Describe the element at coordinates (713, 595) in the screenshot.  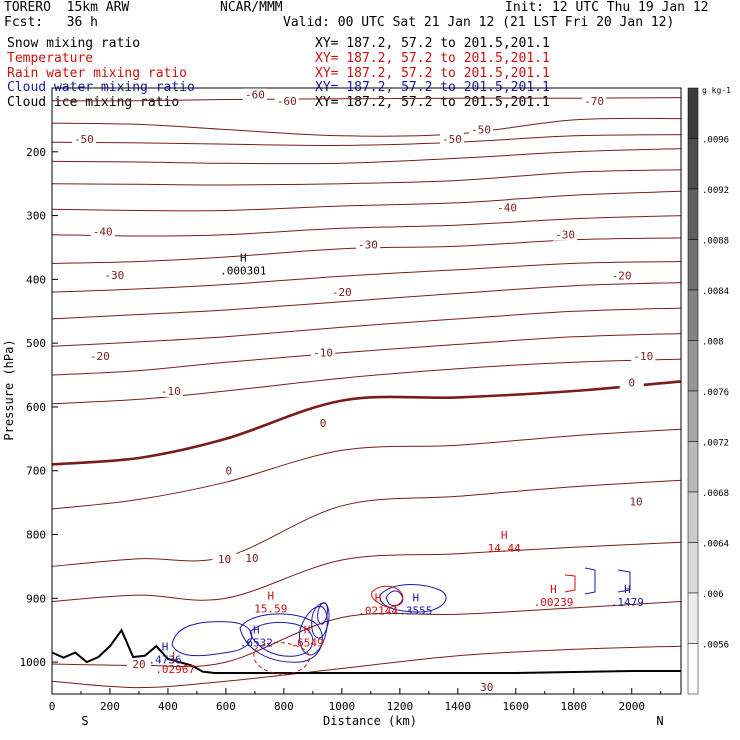
I see `colorbar-tick-label: .006` at that location.